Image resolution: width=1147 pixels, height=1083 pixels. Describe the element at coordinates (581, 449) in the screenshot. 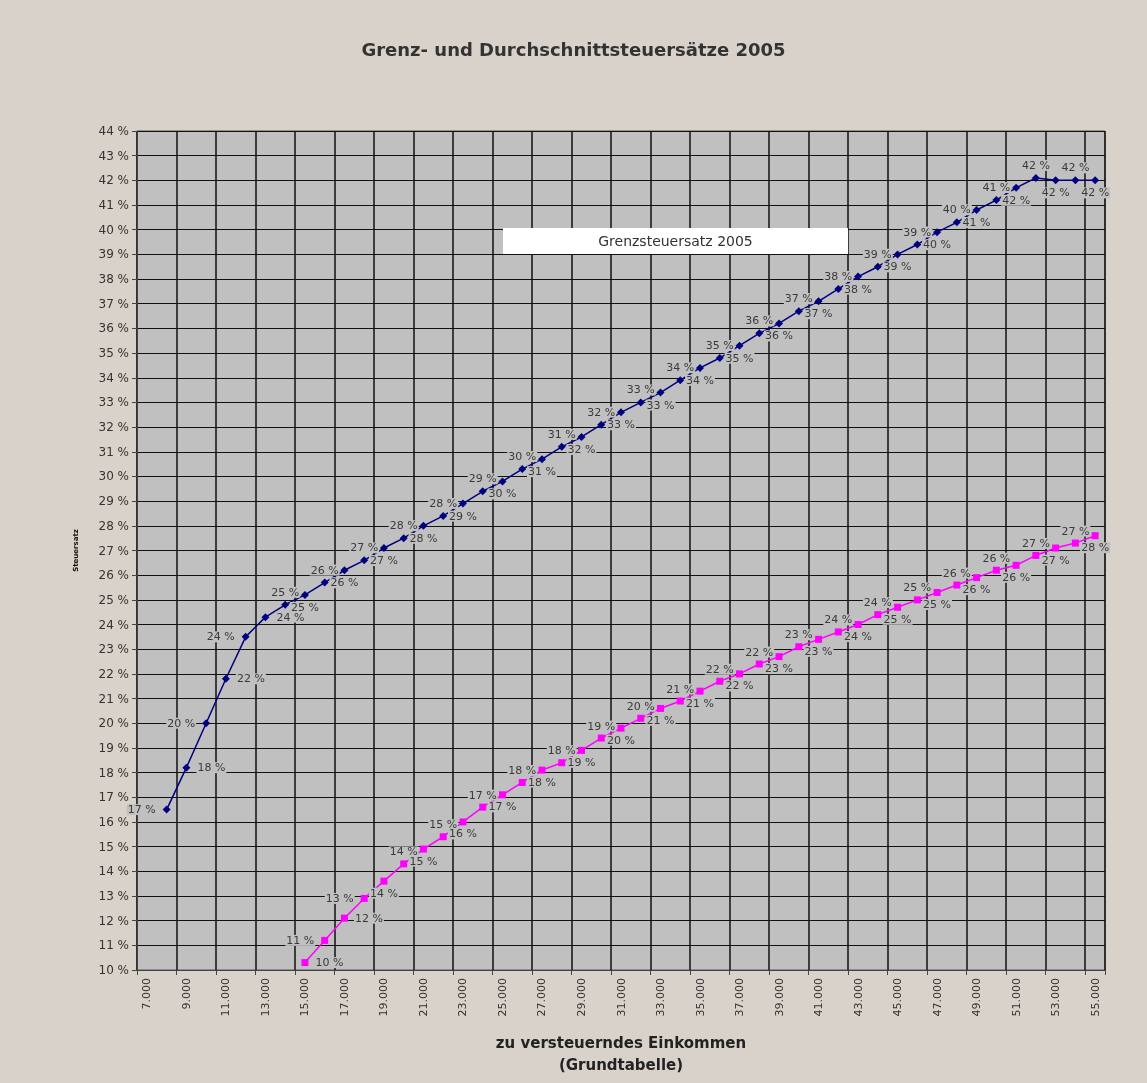

I see `data-label: 32 %` at that location.